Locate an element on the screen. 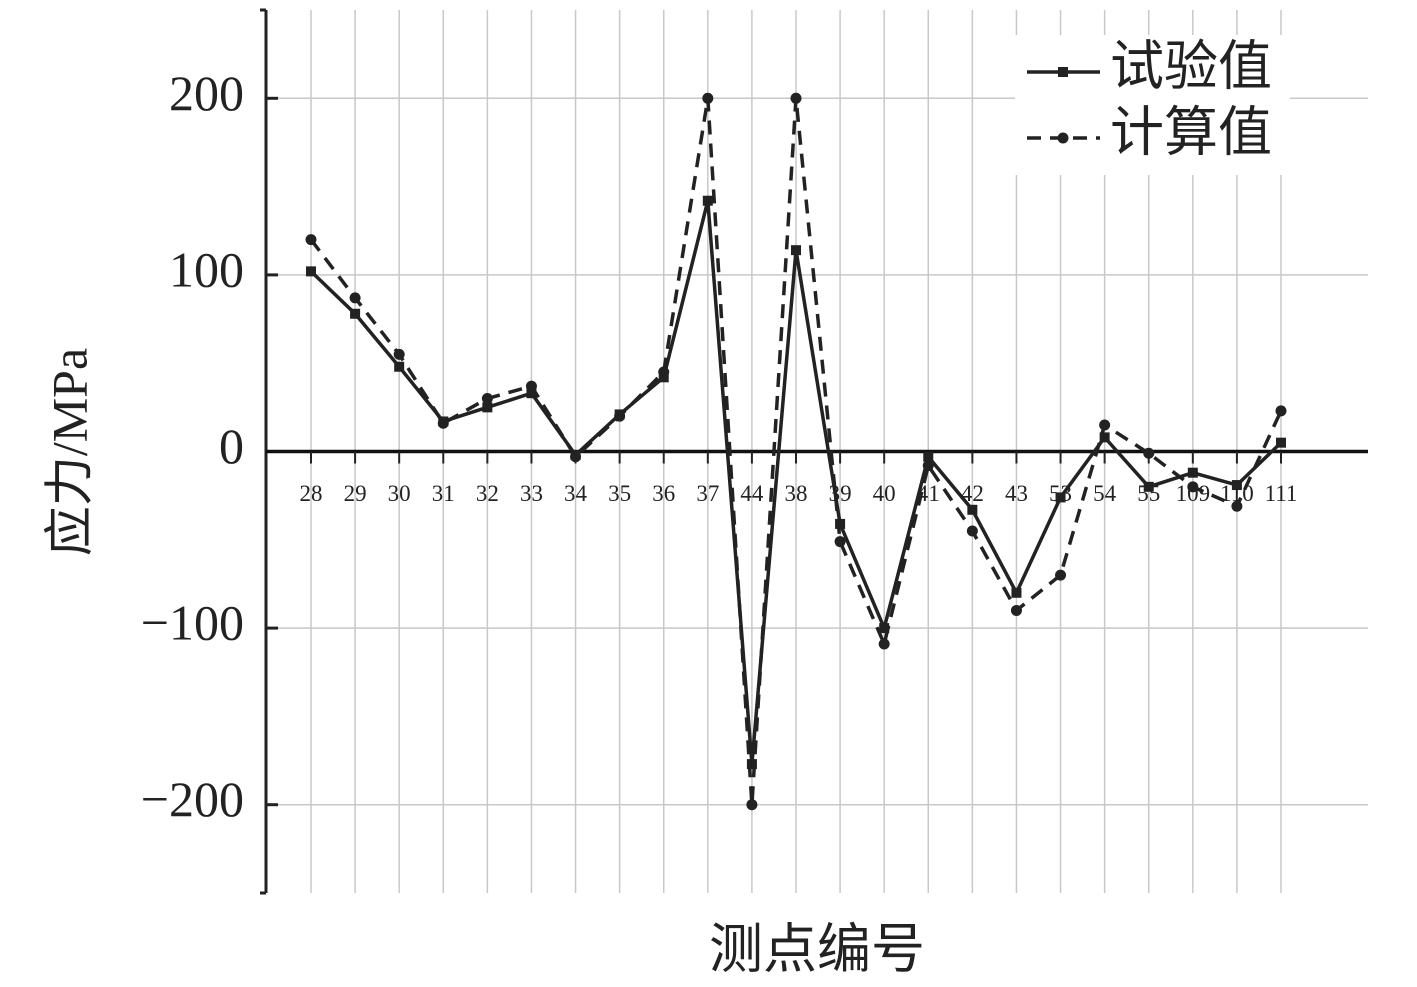 The height and width of the screenshot is (987, 1417). legend-box is located at coordinates (1152, 105).